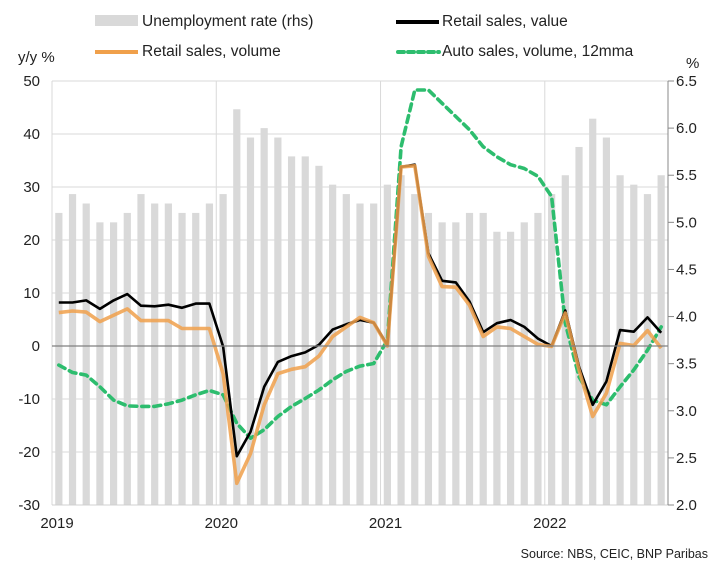 The height and width of the screenshot is (569, 722). I want to click on legend-label-auto-sales: Auto sales, volume, 12mma, so click(538, 51).